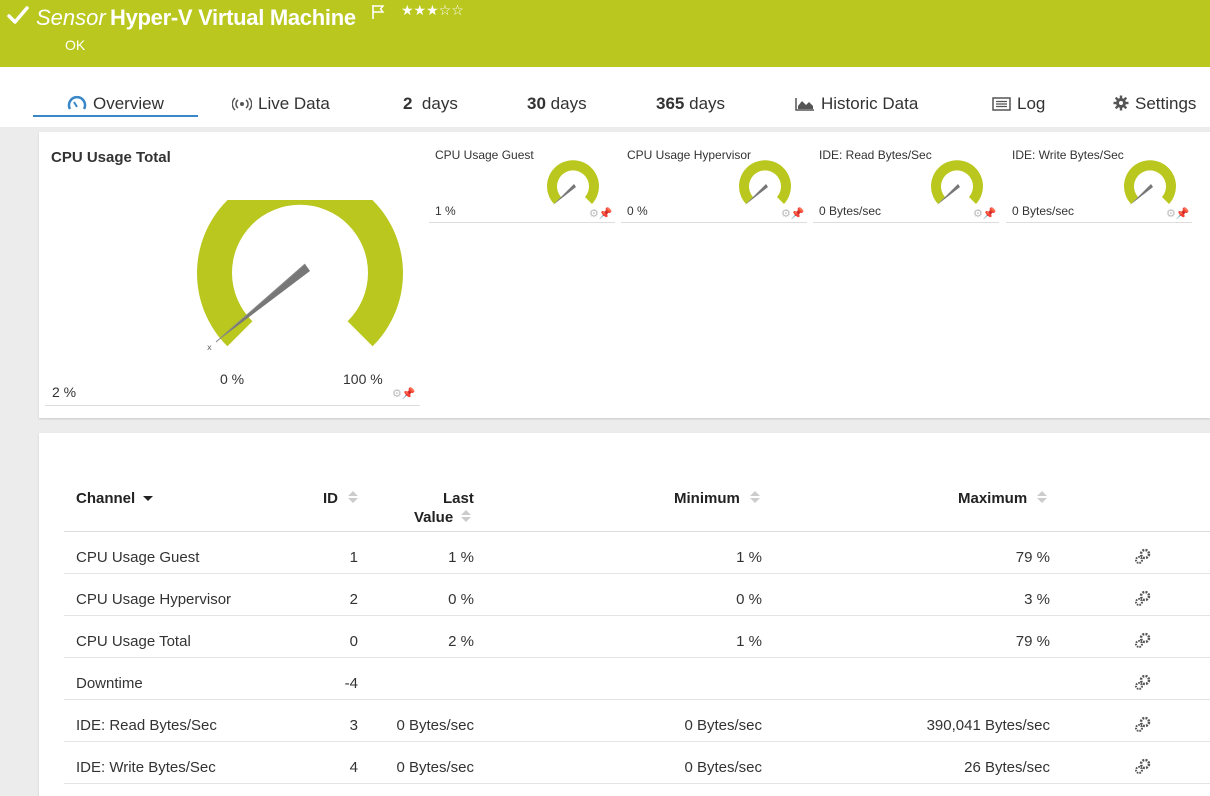  Describe the element at coordinates (109, 683) in the screenshot. I see `channel-name: Downtime` at that location.